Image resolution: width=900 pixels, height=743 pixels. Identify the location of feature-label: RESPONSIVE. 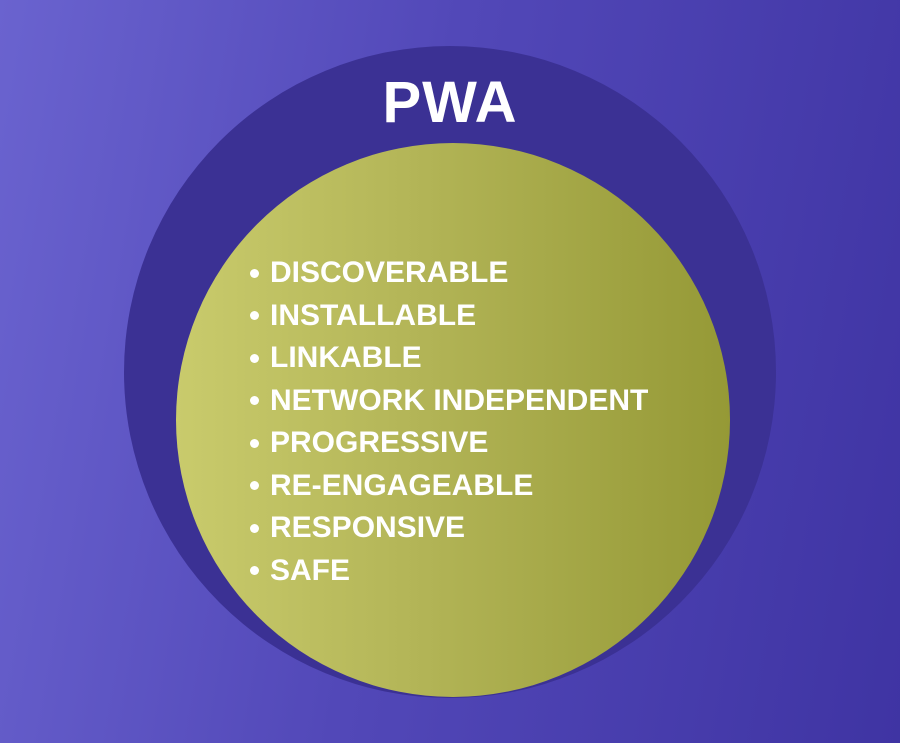
(368, 528).